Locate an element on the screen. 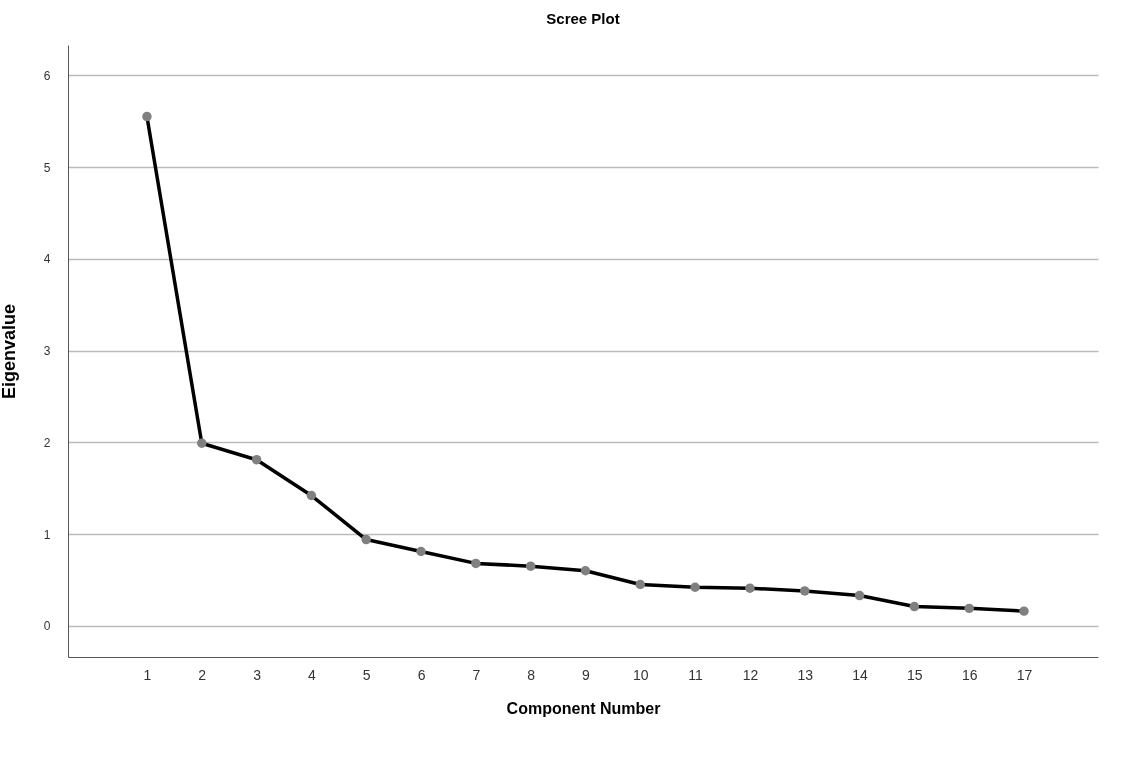  x-tick-label: 16 is located at coordinates (969, 674).